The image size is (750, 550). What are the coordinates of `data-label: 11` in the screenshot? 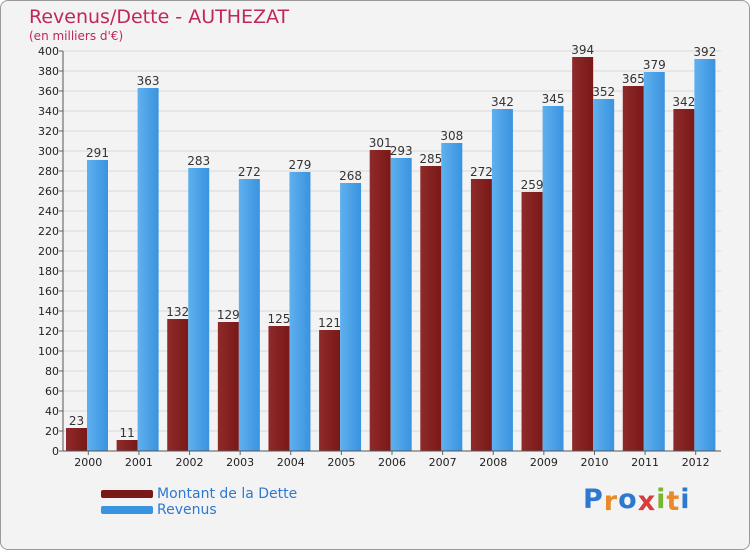 It's located at (126, 433).